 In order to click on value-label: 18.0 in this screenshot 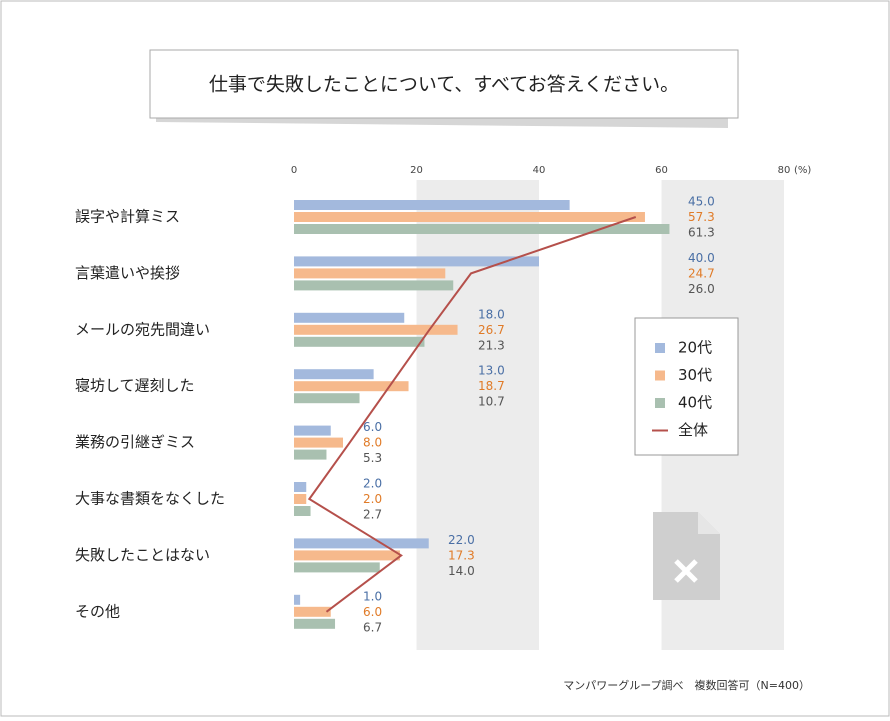, I will do `click(491, 314)`.